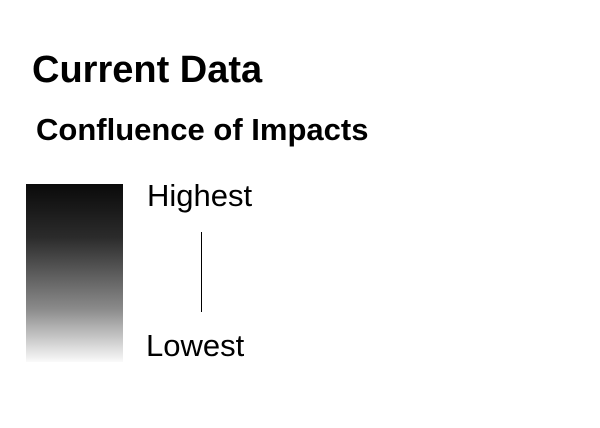 This screenshot has width=600, height=428. What do you see at coordinates (202, 129) in the screenshot?
I see `slide-subtitle: Confluence of Impacts` at bounding box center [202, 129].